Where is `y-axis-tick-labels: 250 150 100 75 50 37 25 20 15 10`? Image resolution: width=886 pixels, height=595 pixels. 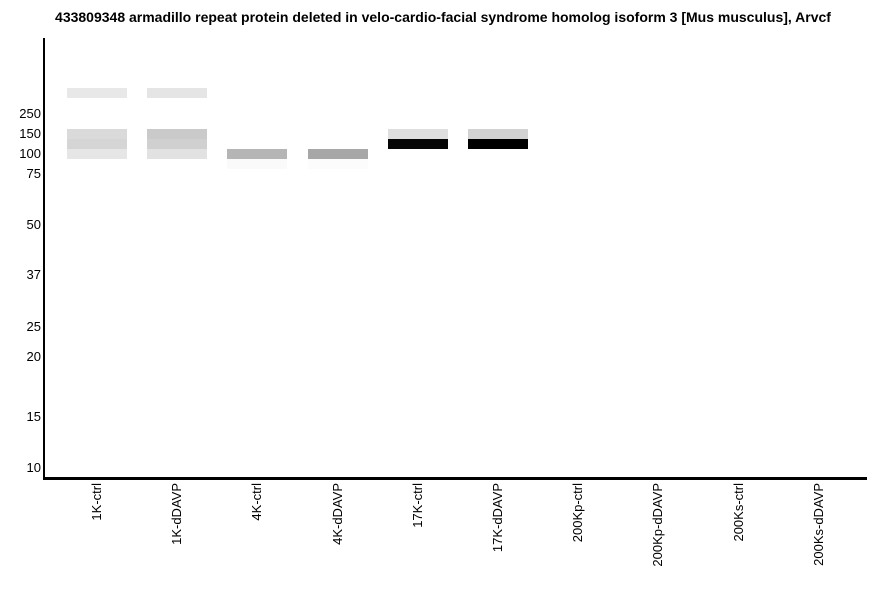
y-axis-tick-labels: 250 150 100 75 50 37 25 20 15 10 is located at coordinates (20, 297).